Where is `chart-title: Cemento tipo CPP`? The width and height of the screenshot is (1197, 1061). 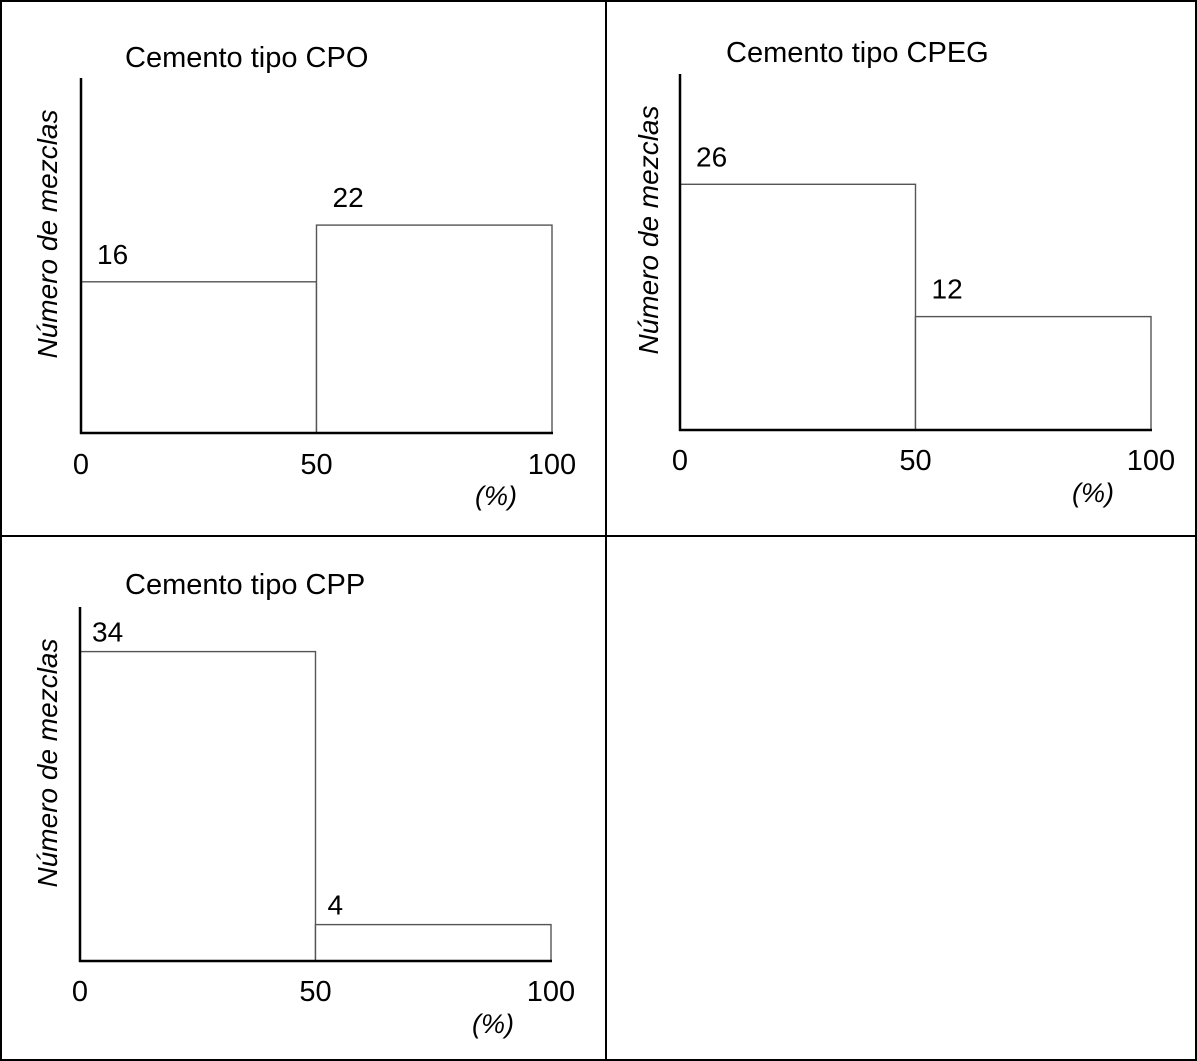 chart-title: Cemento tipo CPP is located at coordinates (245, 585).